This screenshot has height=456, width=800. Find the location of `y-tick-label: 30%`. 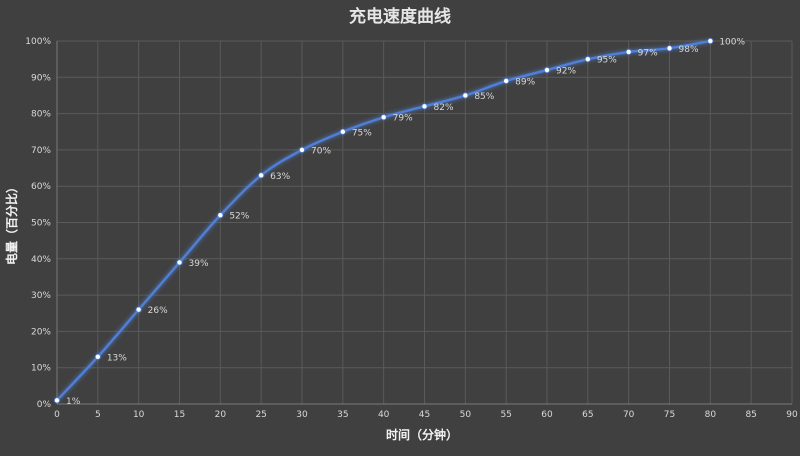

y-tick-label: 30% is located at coordinates (41, 296).